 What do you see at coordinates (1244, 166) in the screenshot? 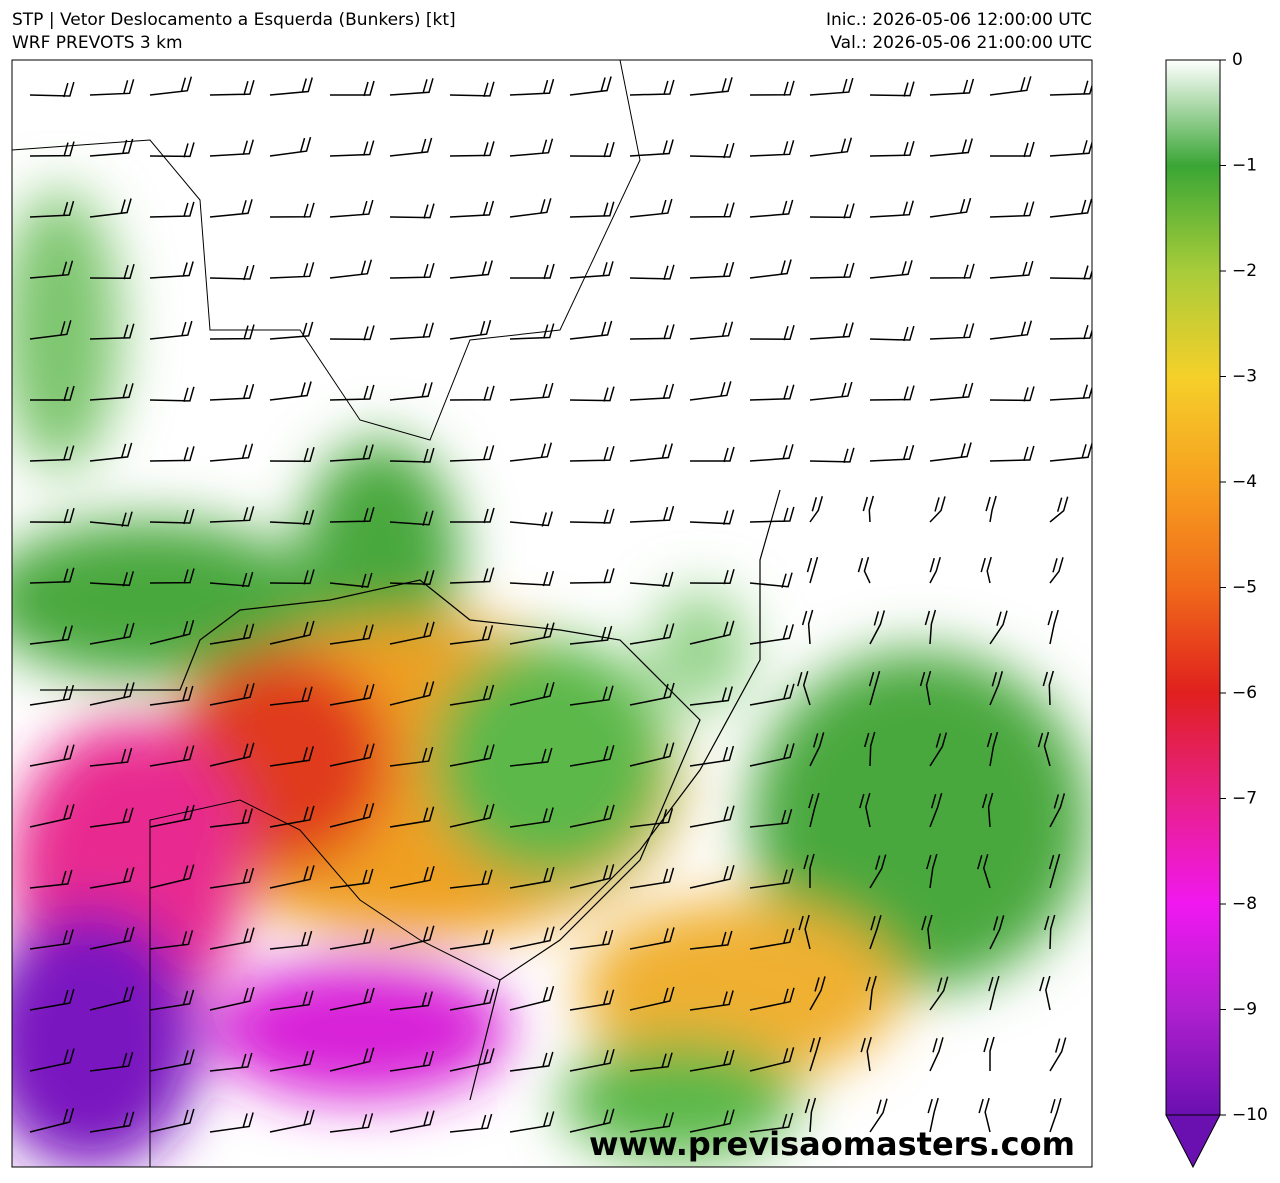
I see `colorbar-tick-label: −1` at bounding box center [1244, 166].